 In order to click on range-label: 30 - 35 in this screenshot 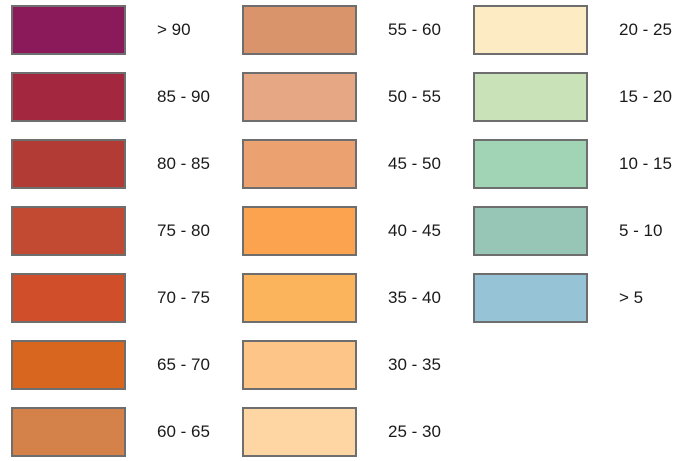, I will do `click(414, 364)`.